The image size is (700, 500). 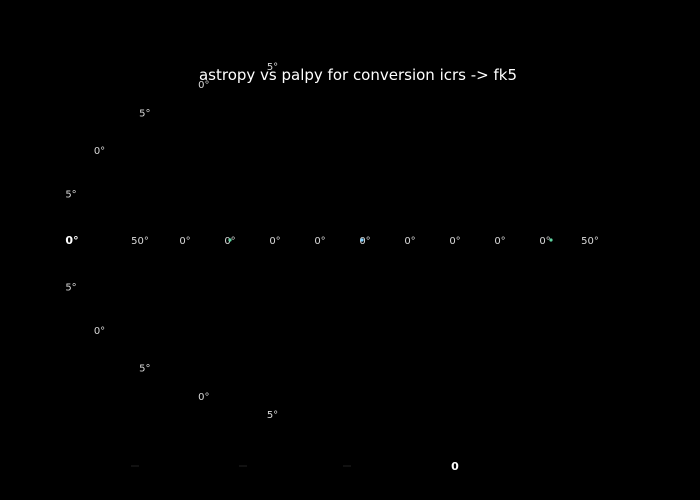 I want to click on longitude-tick-labels: 50°0°0°0°0°0°0°0°0°0°50°, so click(x=365, y=241).